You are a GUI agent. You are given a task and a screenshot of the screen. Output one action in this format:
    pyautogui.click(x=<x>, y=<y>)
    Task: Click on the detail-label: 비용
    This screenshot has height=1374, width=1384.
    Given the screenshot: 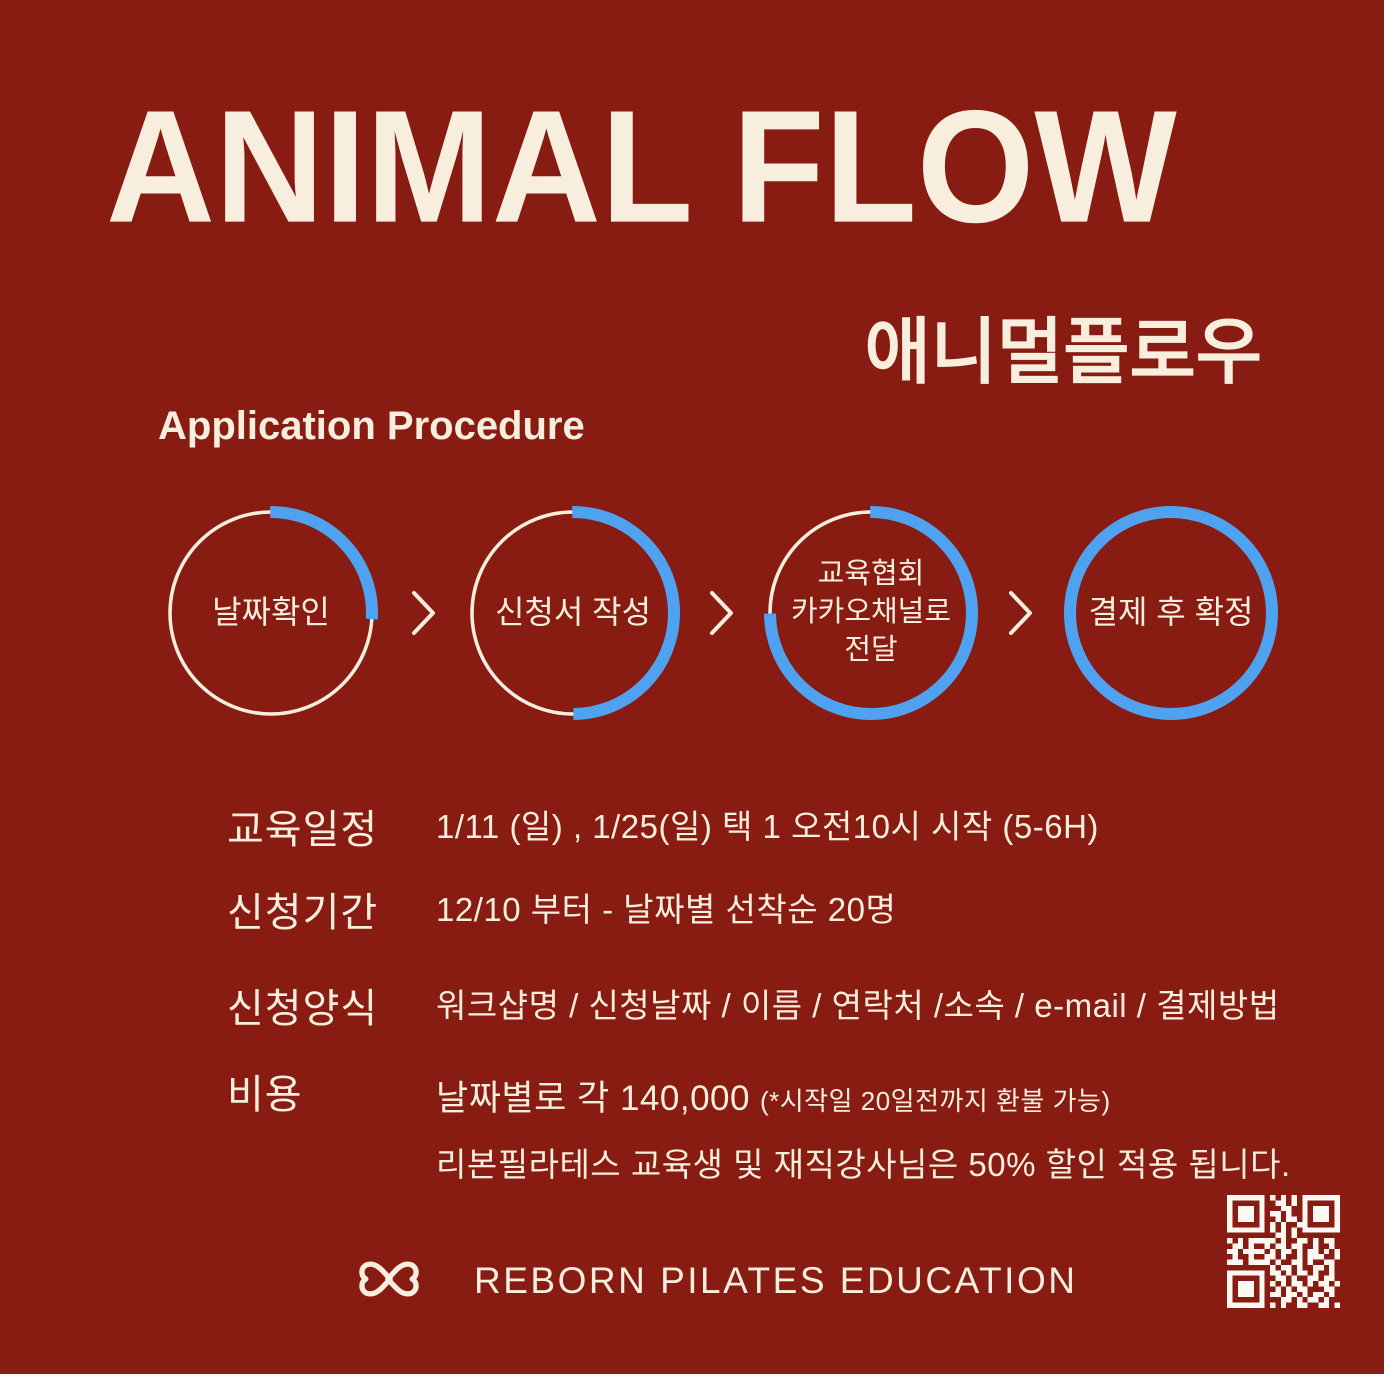 What is the action you would take?
    pyautogui.click(x=265, y=1095)
    